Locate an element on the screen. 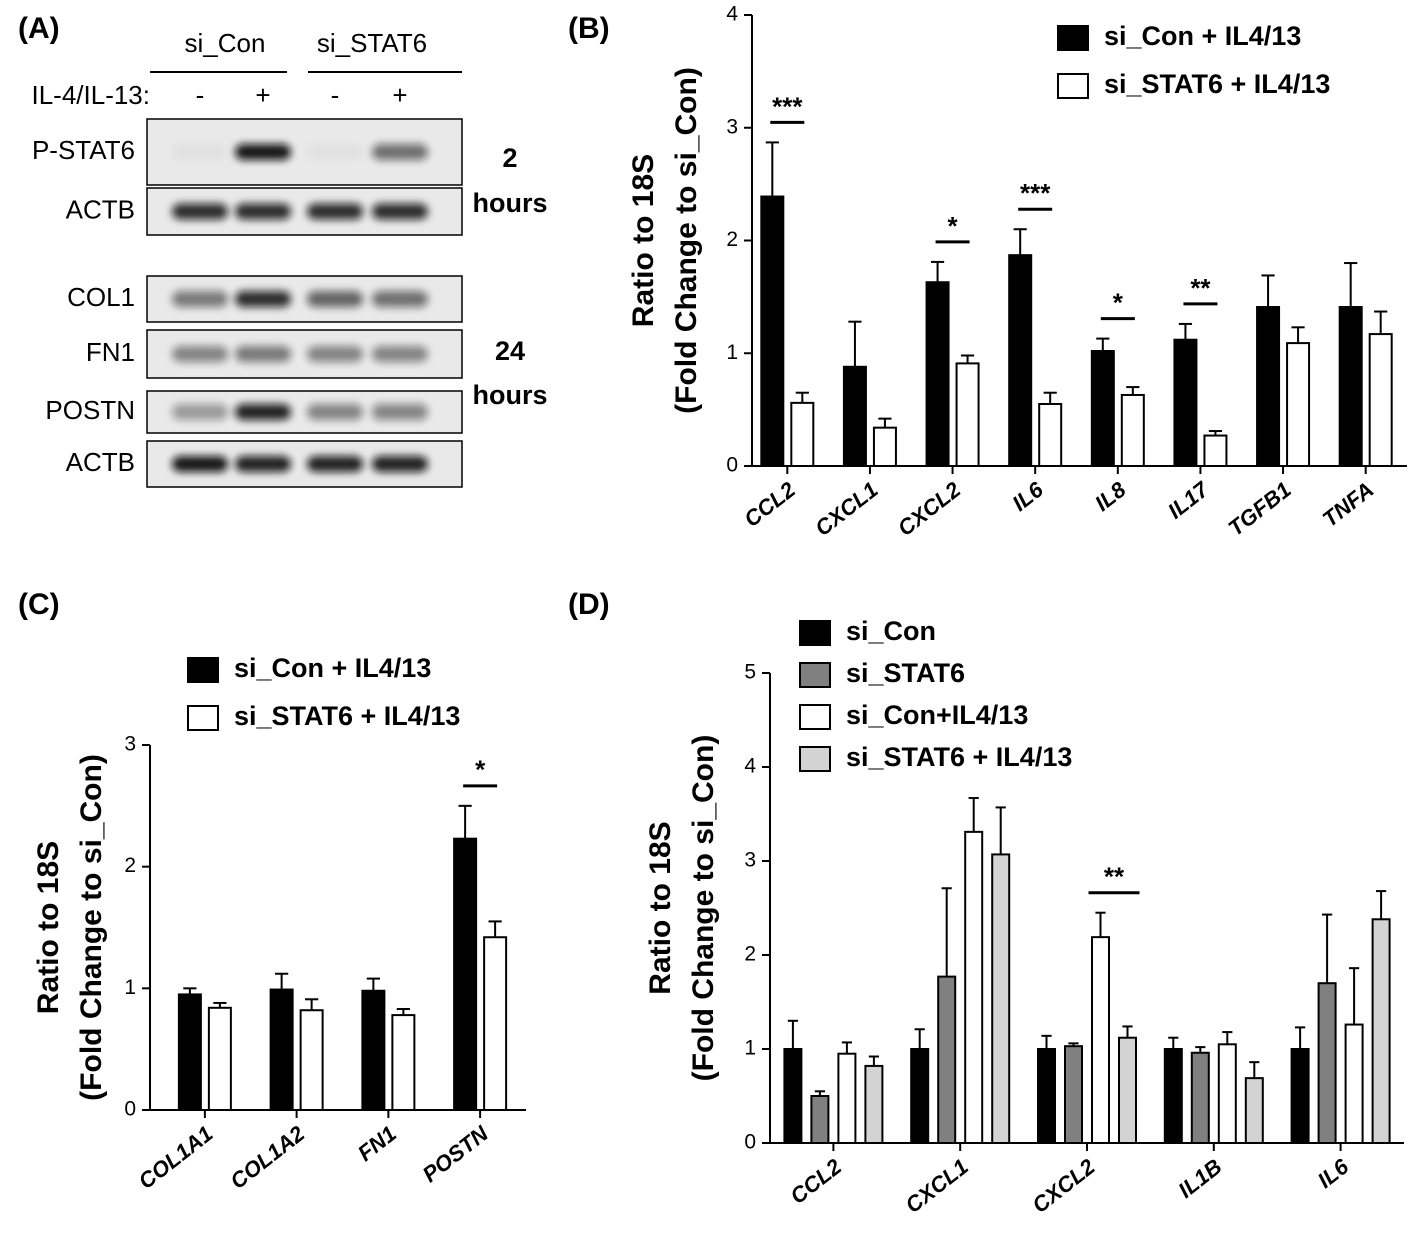 The width and height of the screenshot is (1428, 1249). panel-label: (B) is located at coordinates (589, 28).